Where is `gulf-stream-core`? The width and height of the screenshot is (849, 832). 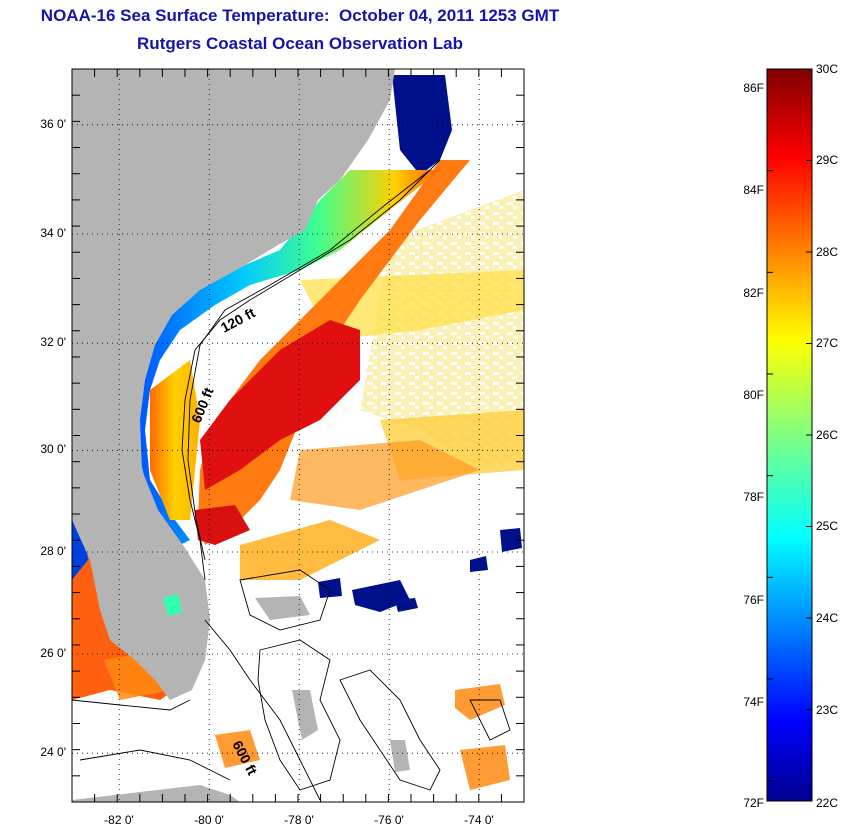 gulf-stream-core is located at coordinates (280, 405).